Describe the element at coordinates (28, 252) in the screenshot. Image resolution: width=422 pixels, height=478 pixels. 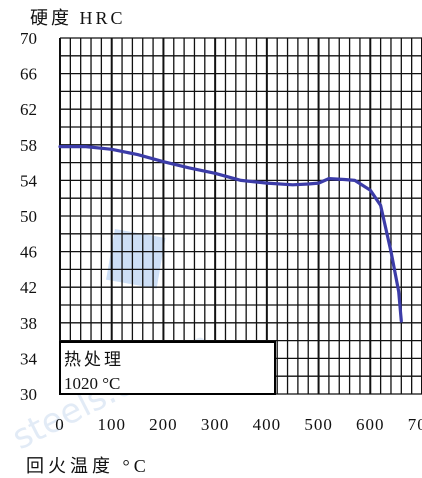
I see `y-tick-label: 46` at that location.